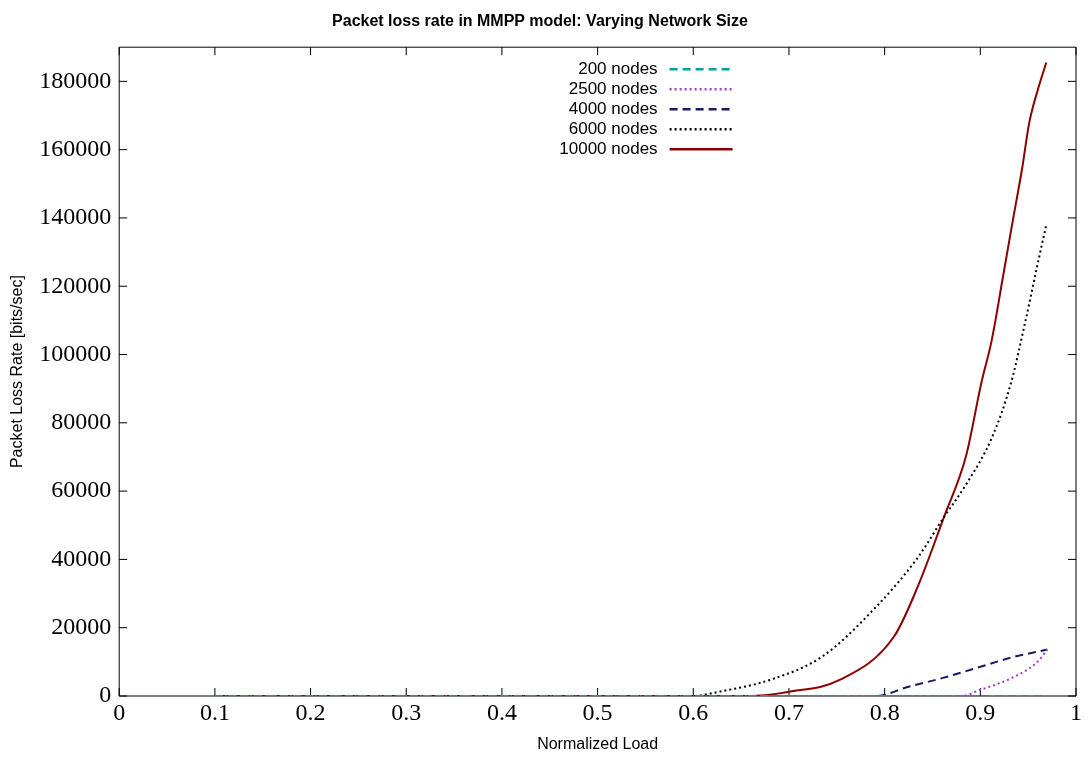  I want to click on y-tick-label: 160000, so click(75, 147).